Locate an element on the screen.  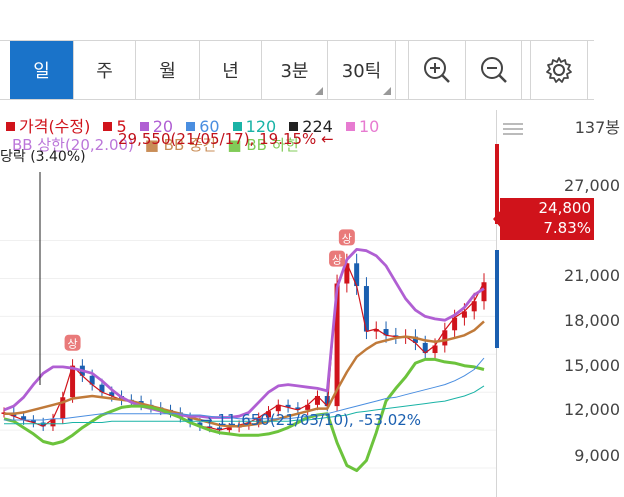
y-tick-label: 27,000 is located at coordinates (592, 185).